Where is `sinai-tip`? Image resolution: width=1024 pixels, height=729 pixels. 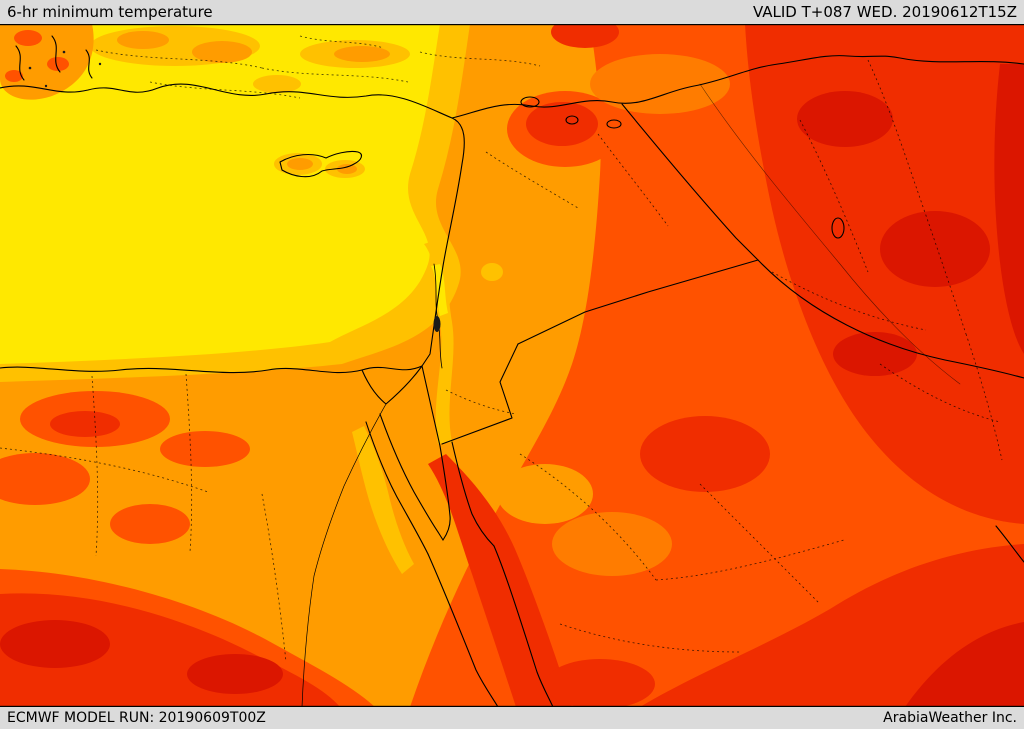 sinai-tip is located at coordinates (440, 536).